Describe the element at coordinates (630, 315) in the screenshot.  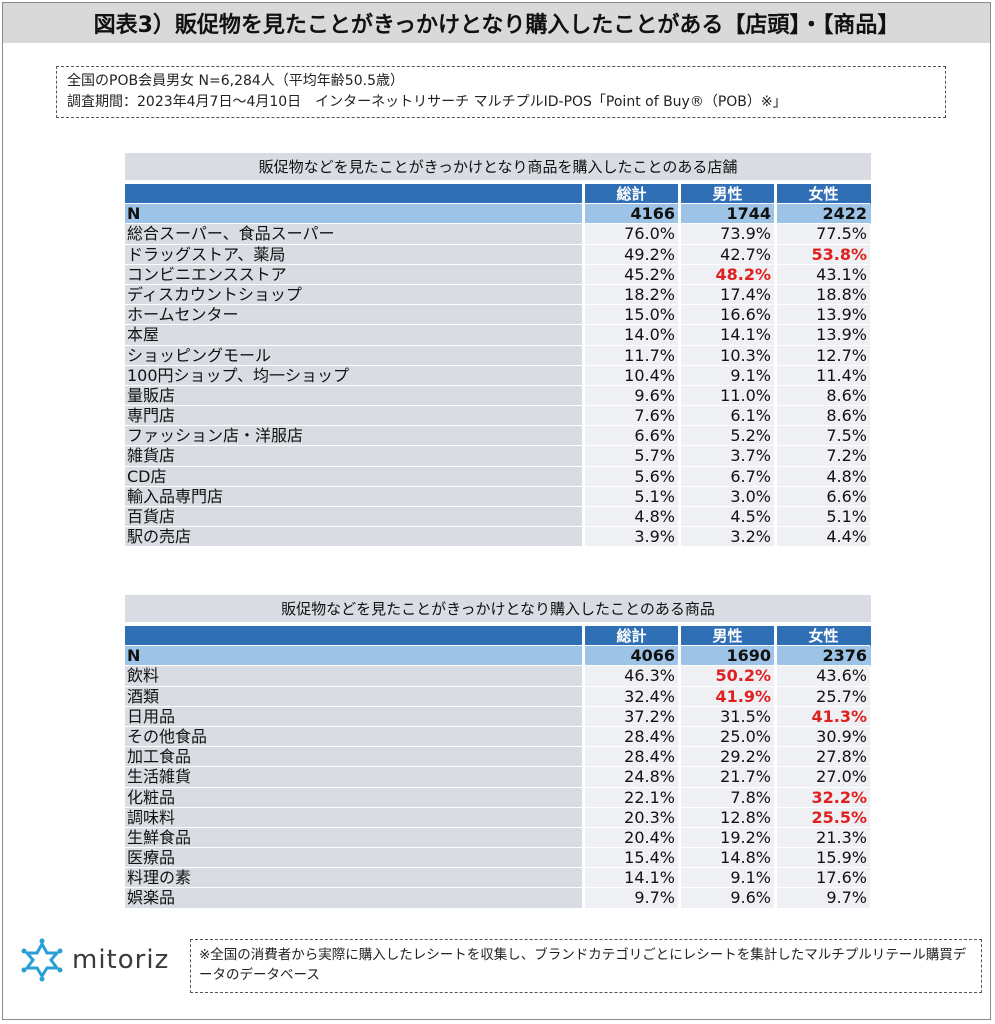
I see `cell-total: 15.0%` at that location.